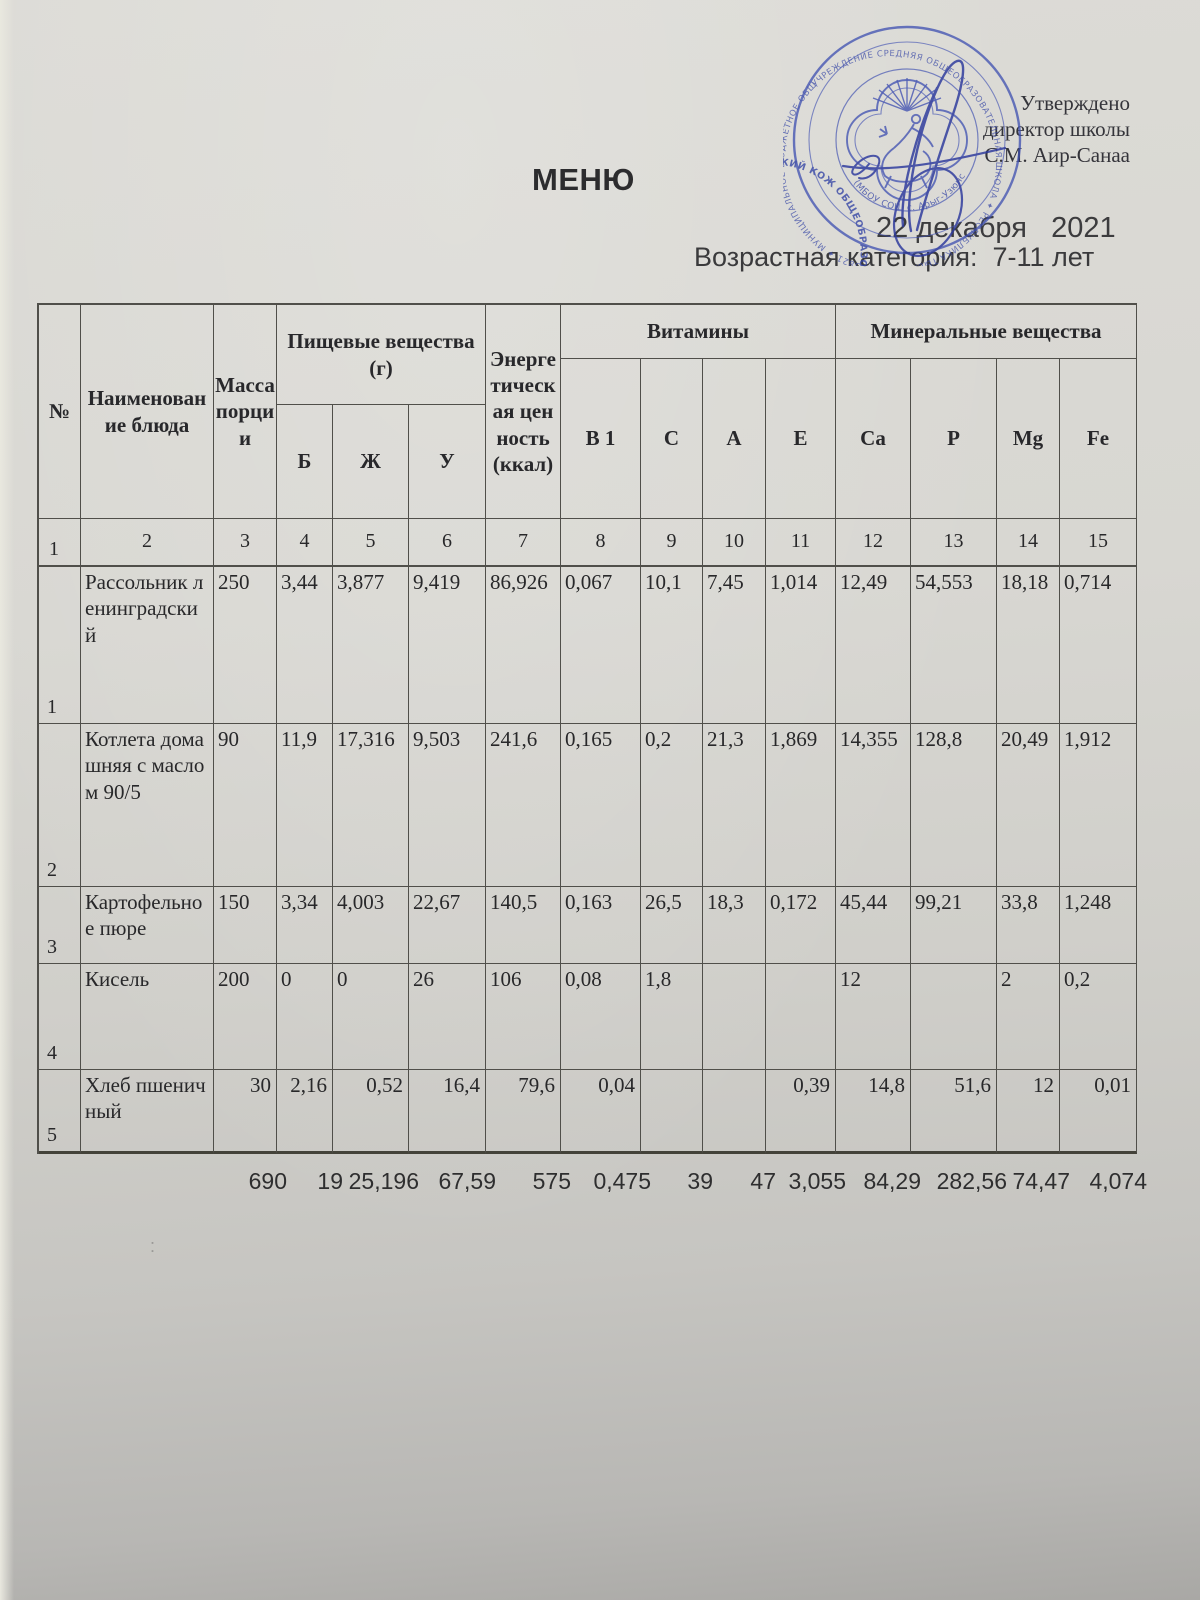 The width and height of the screenshot is (1200, 1600). Describe the element at coordinates (601, 1017) in the screenshot. I see `value-cell-b1: 0,08` at that location.